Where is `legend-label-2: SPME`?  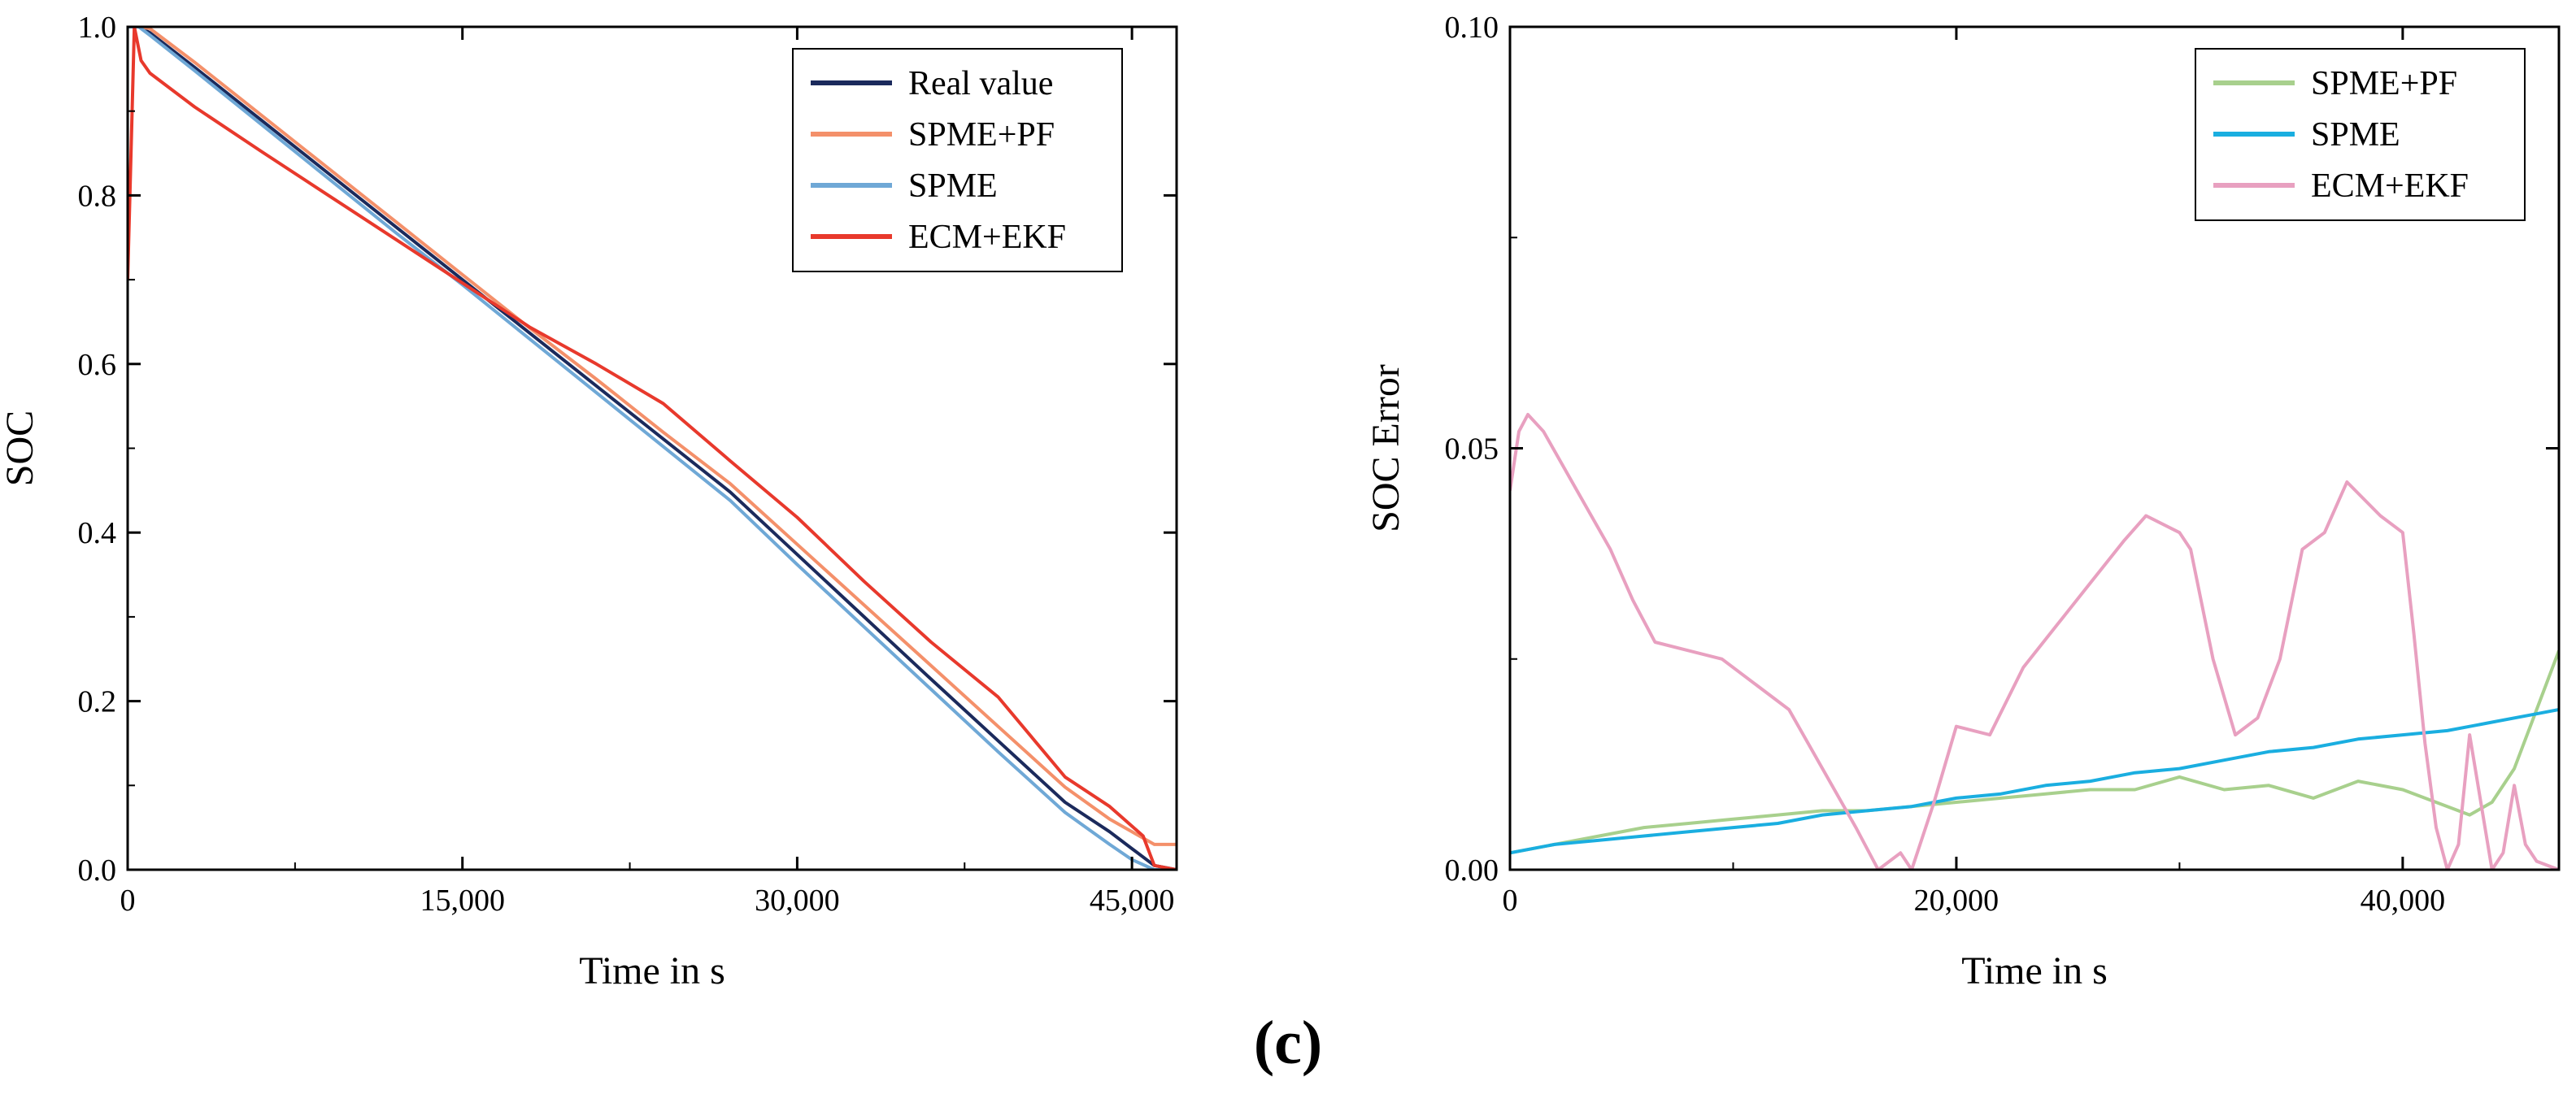
legend-label-2: SPME is located at coordinates (2356, 135).